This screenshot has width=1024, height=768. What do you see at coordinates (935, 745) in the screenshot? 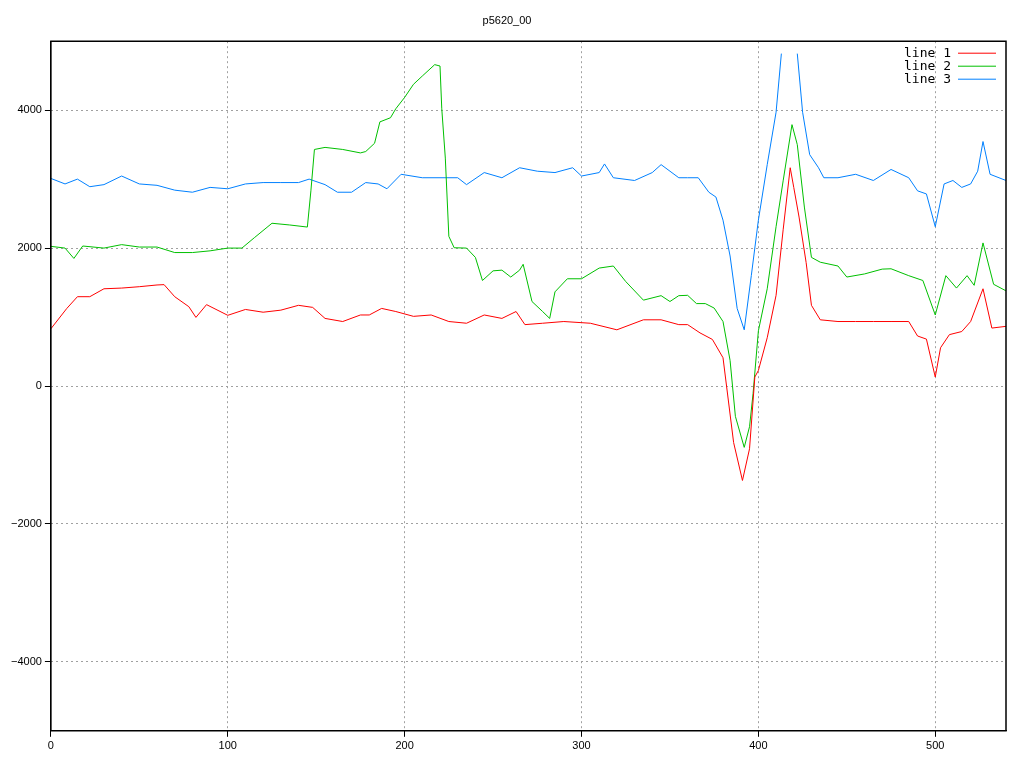
I see `x-tick-label: 500` at bounding box center [935, 745].